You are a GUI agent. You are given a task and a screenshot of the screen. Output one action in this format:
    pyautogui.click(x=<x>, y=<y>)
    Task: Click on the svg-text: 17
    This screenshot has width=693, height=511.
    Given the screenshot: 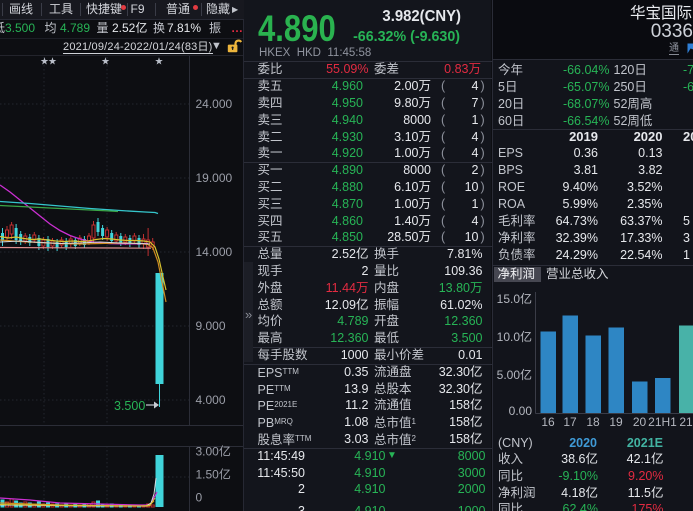 What is the action you would take?
    pyautogui.click(x=570, y=422)
    